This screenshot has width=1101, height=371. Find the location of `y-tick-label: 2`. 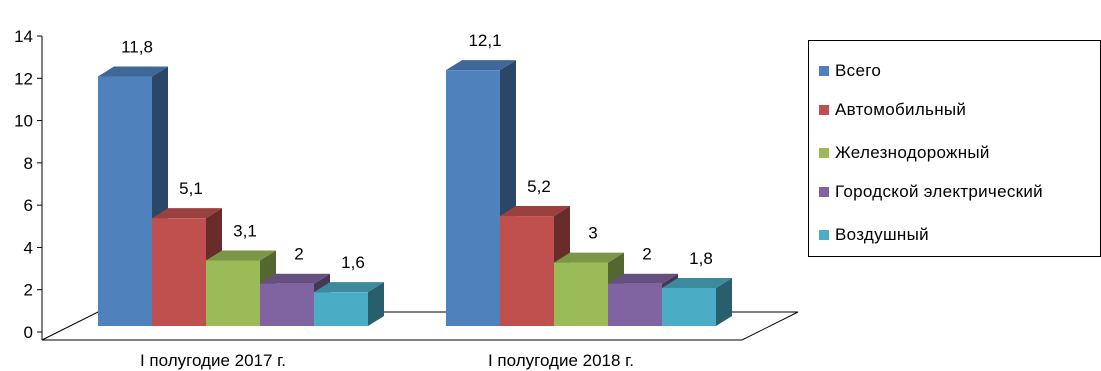

y-tick-label: 2 is located at coordinates (28, 290).